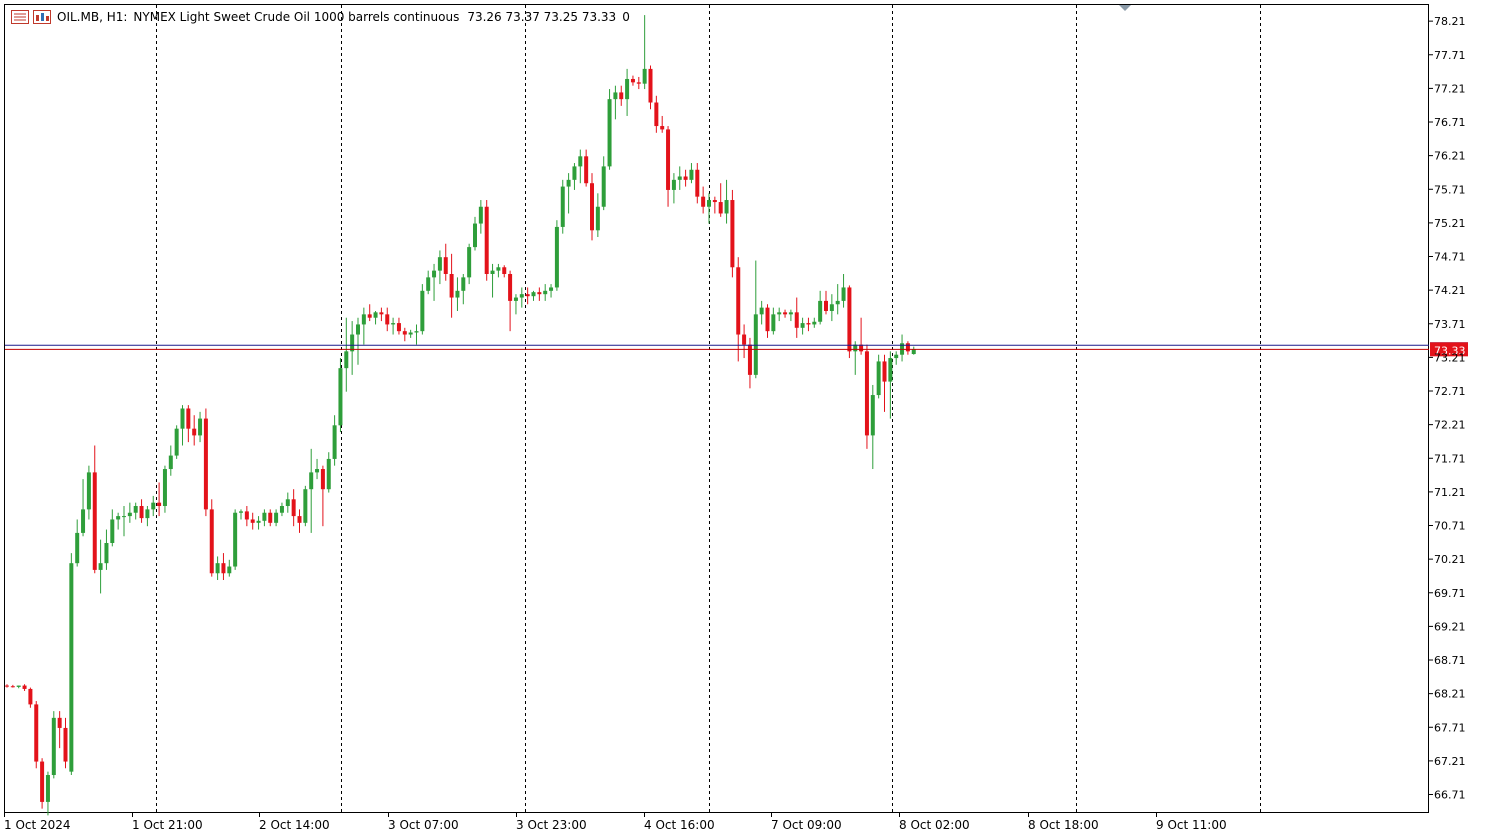 The height and width of the screenshot is (832, 1486). I want to click on symbol-list-icon, so click(20, 17).